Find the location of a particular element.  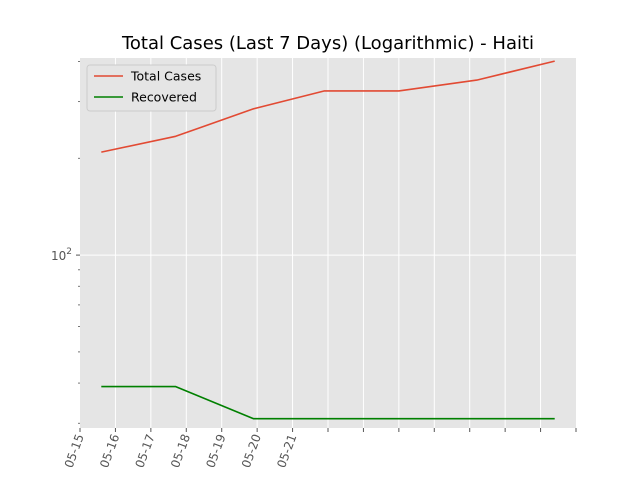

series-line-total-cases is located at coordinates (328, 106).